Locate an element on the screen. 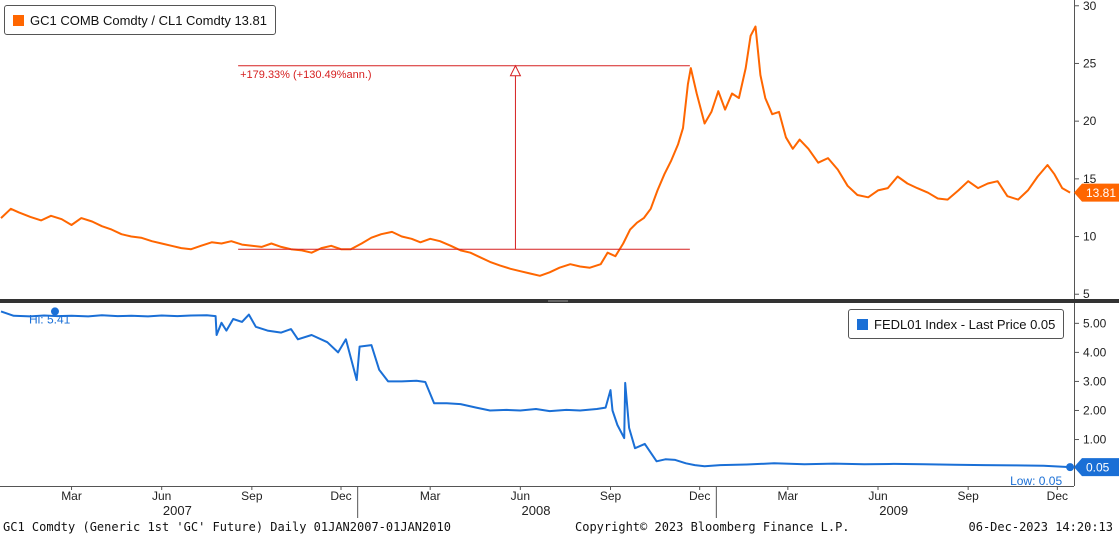 This screenshot has height=537, width=1119. ratio-legend-label: GC1 COMB Comdty / CL1 Comdty 13.81 is located at coordinates (148, 20).